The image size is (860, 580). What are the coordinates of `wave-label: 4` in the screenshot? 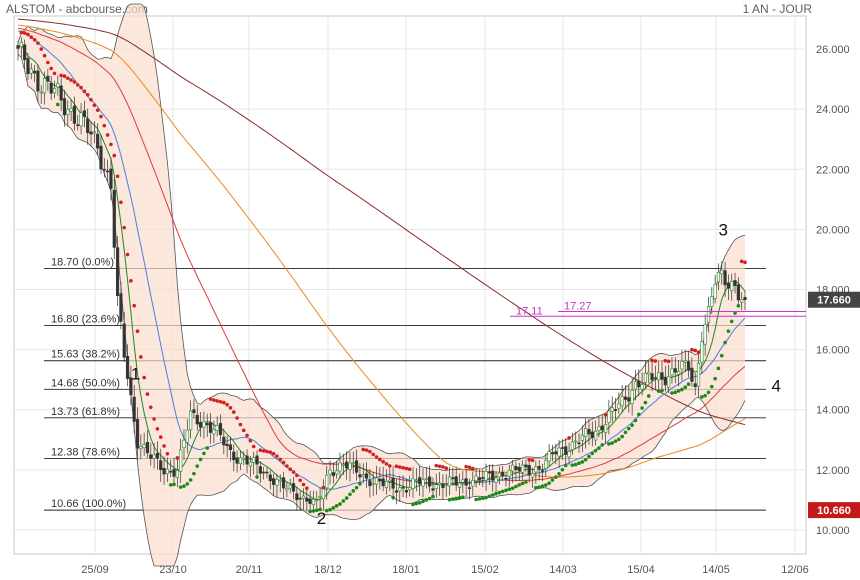 It's located at (776, 386).